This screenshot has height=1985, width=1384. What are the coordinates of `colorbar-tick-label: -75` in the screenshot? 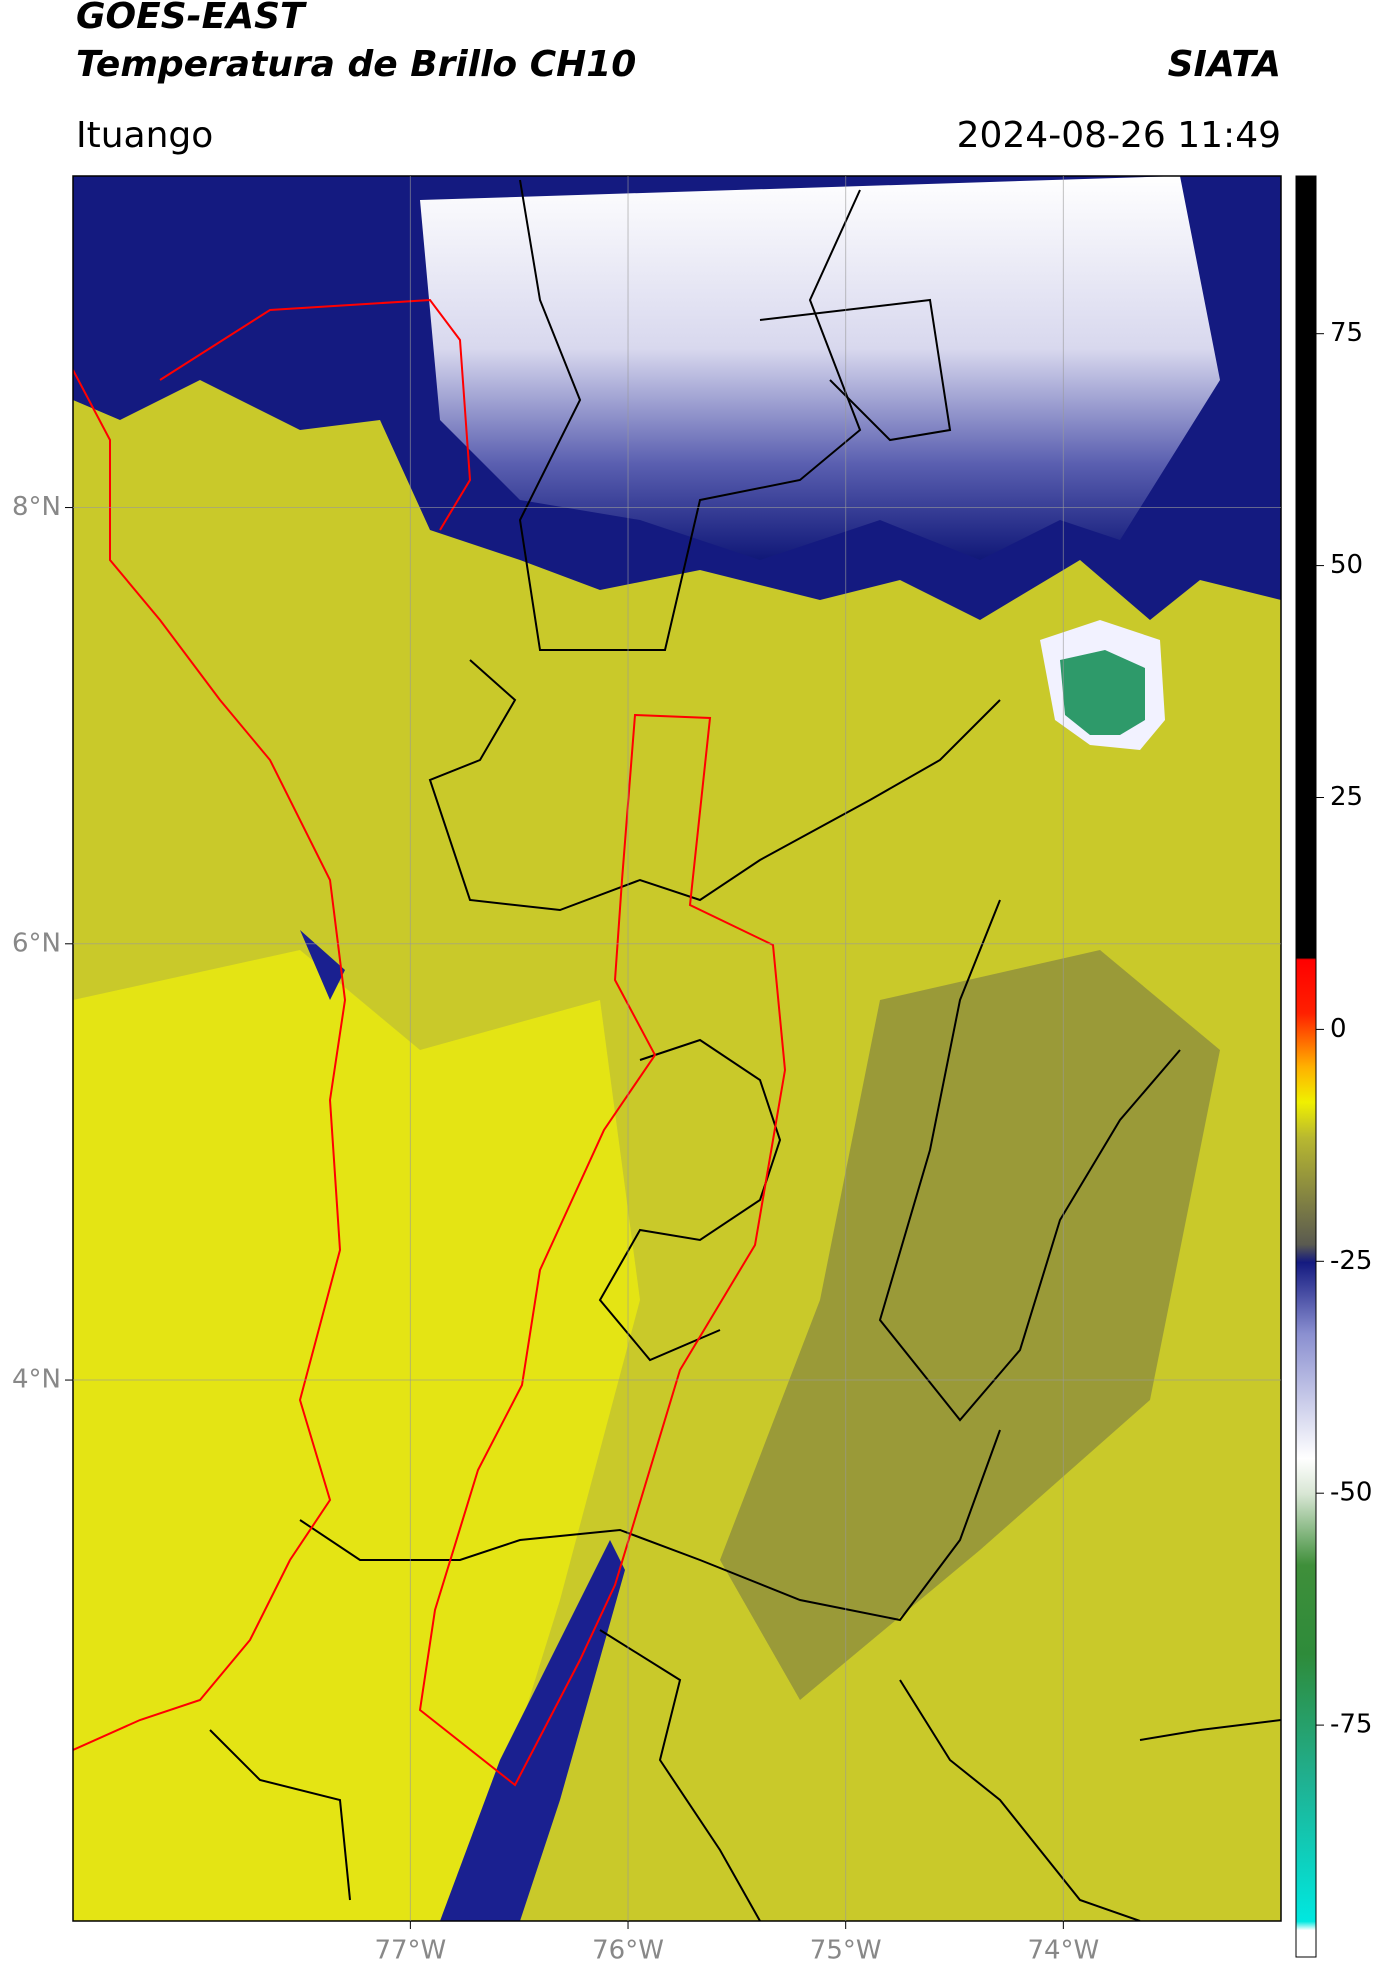 It's located at (1351, 1725).